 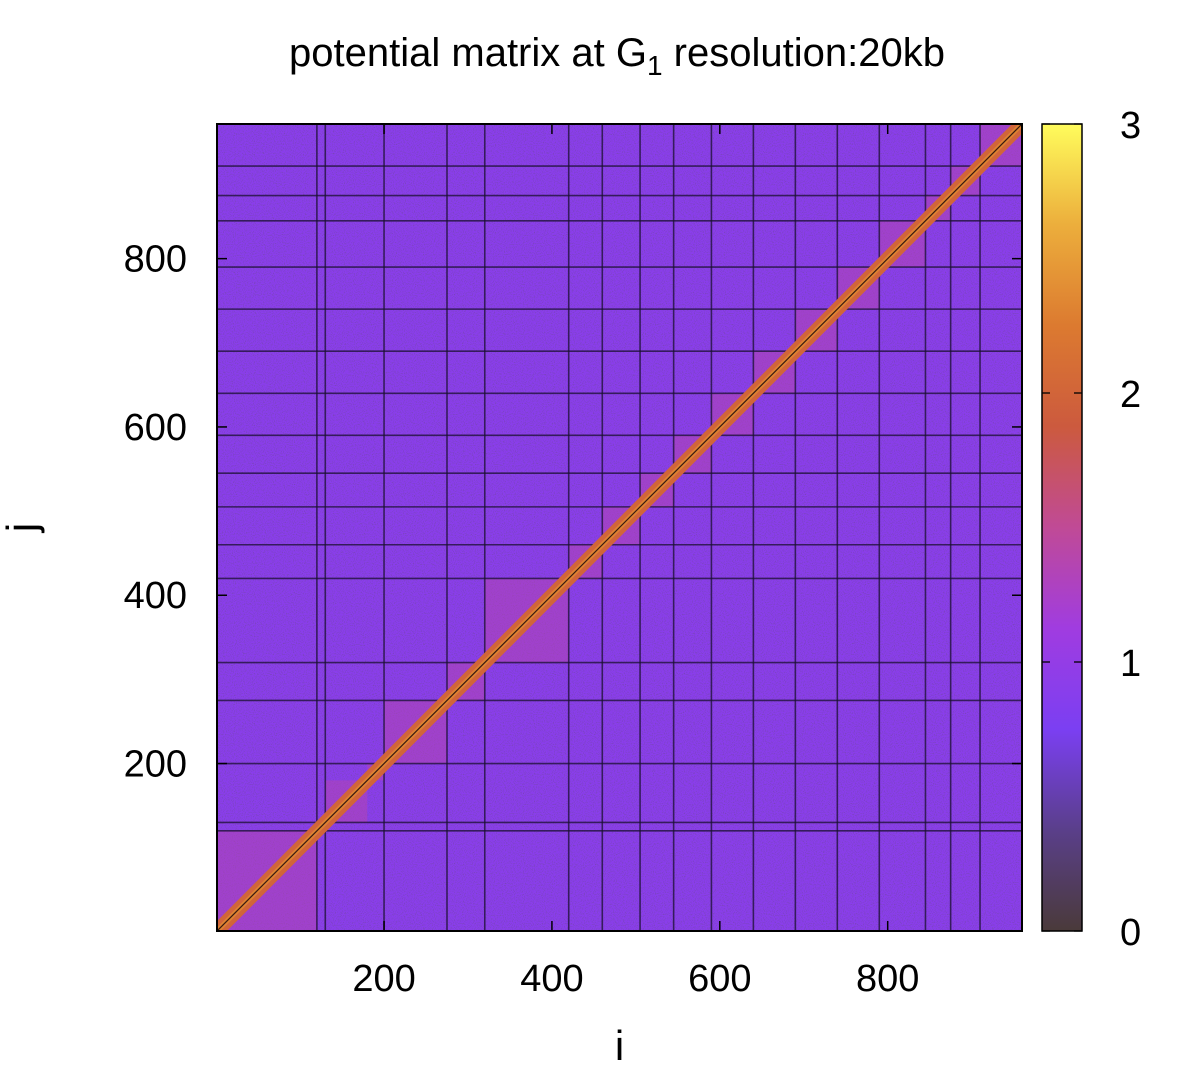 I want to click on title-suffix: resolution:20kb, so click(x=804, y=53).